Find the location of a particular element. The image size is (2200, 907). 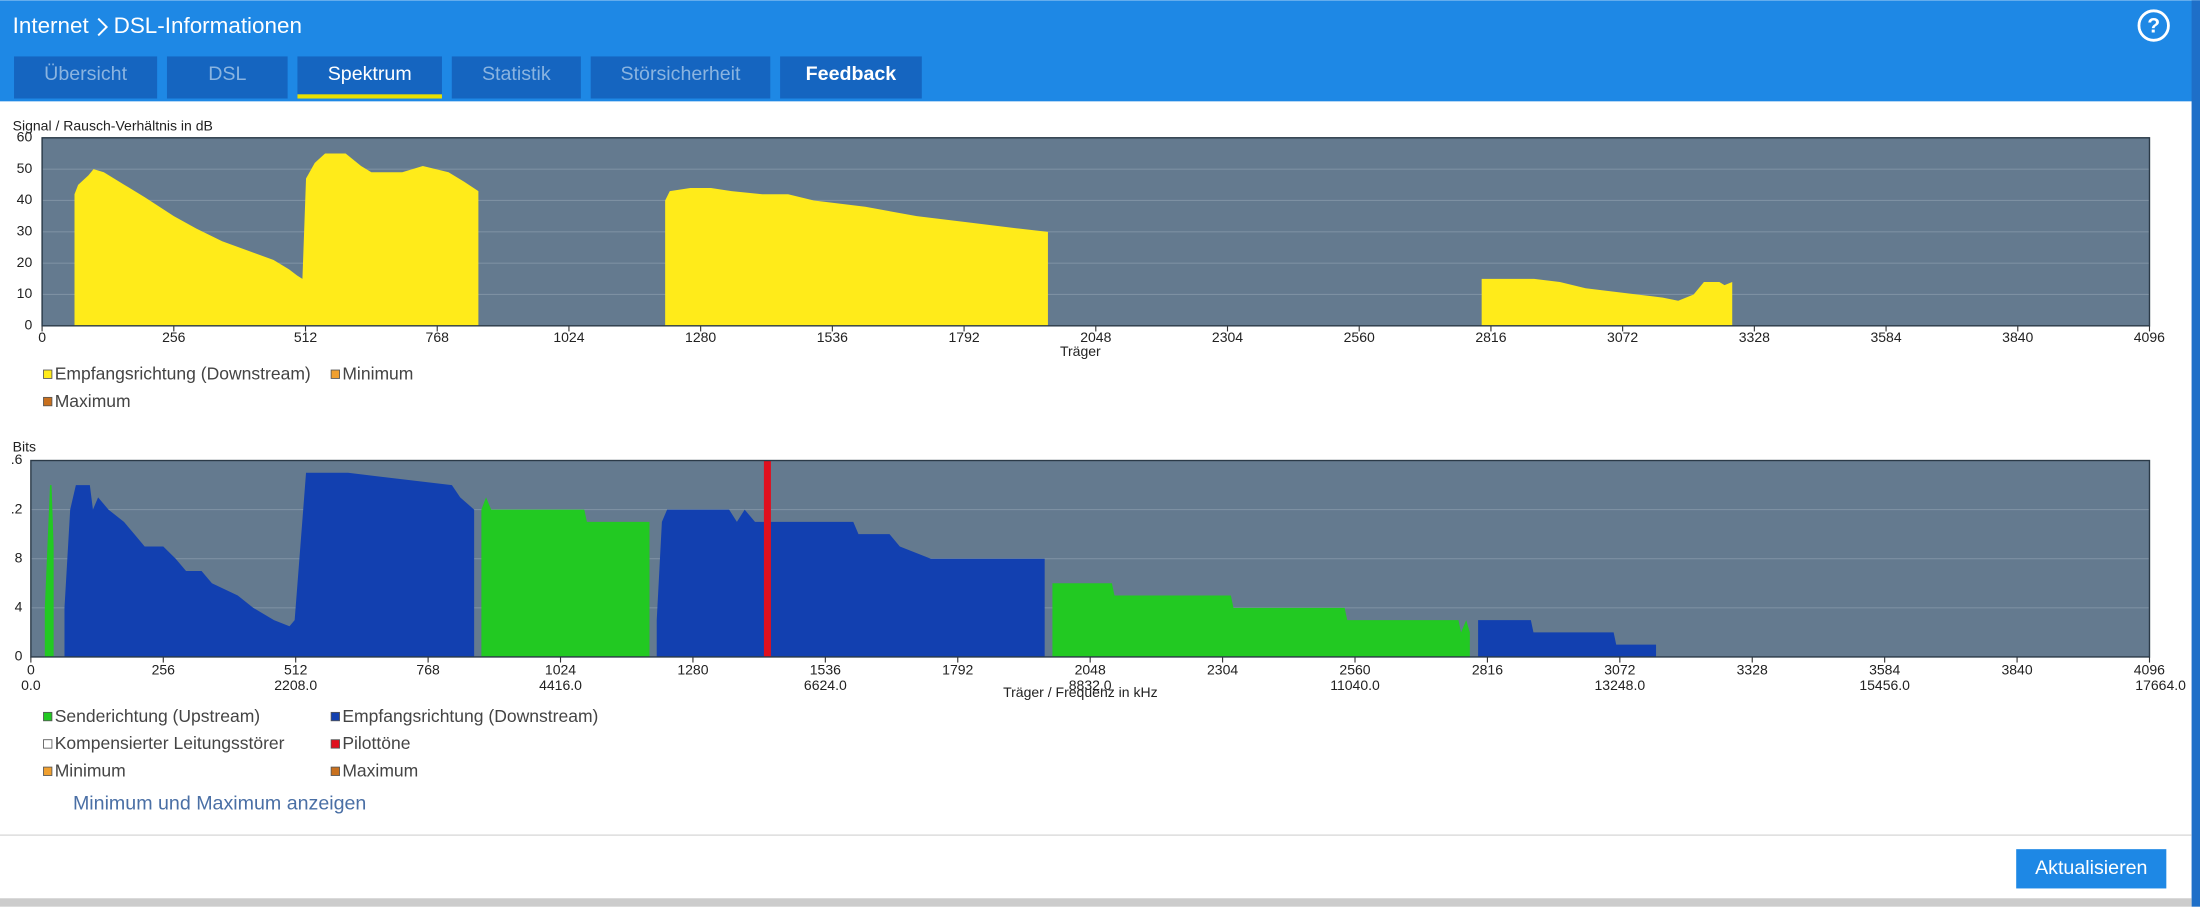

help-icon is located at coordinates (2153, 25).